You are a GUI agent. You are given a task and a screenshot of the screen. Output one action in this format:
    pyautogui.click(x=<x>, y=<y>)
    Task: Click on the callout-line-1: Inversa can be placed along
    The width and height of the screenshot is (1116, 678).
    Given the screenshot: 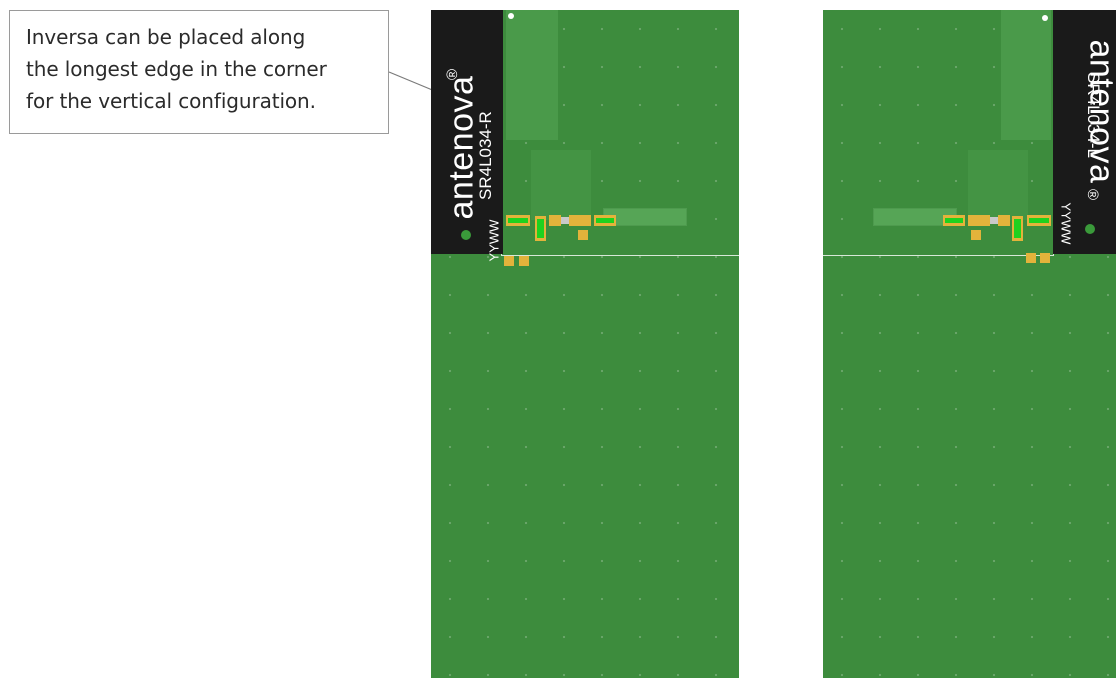 What is the action you would take?
    pyautogui.click(x=166, y=37)
    